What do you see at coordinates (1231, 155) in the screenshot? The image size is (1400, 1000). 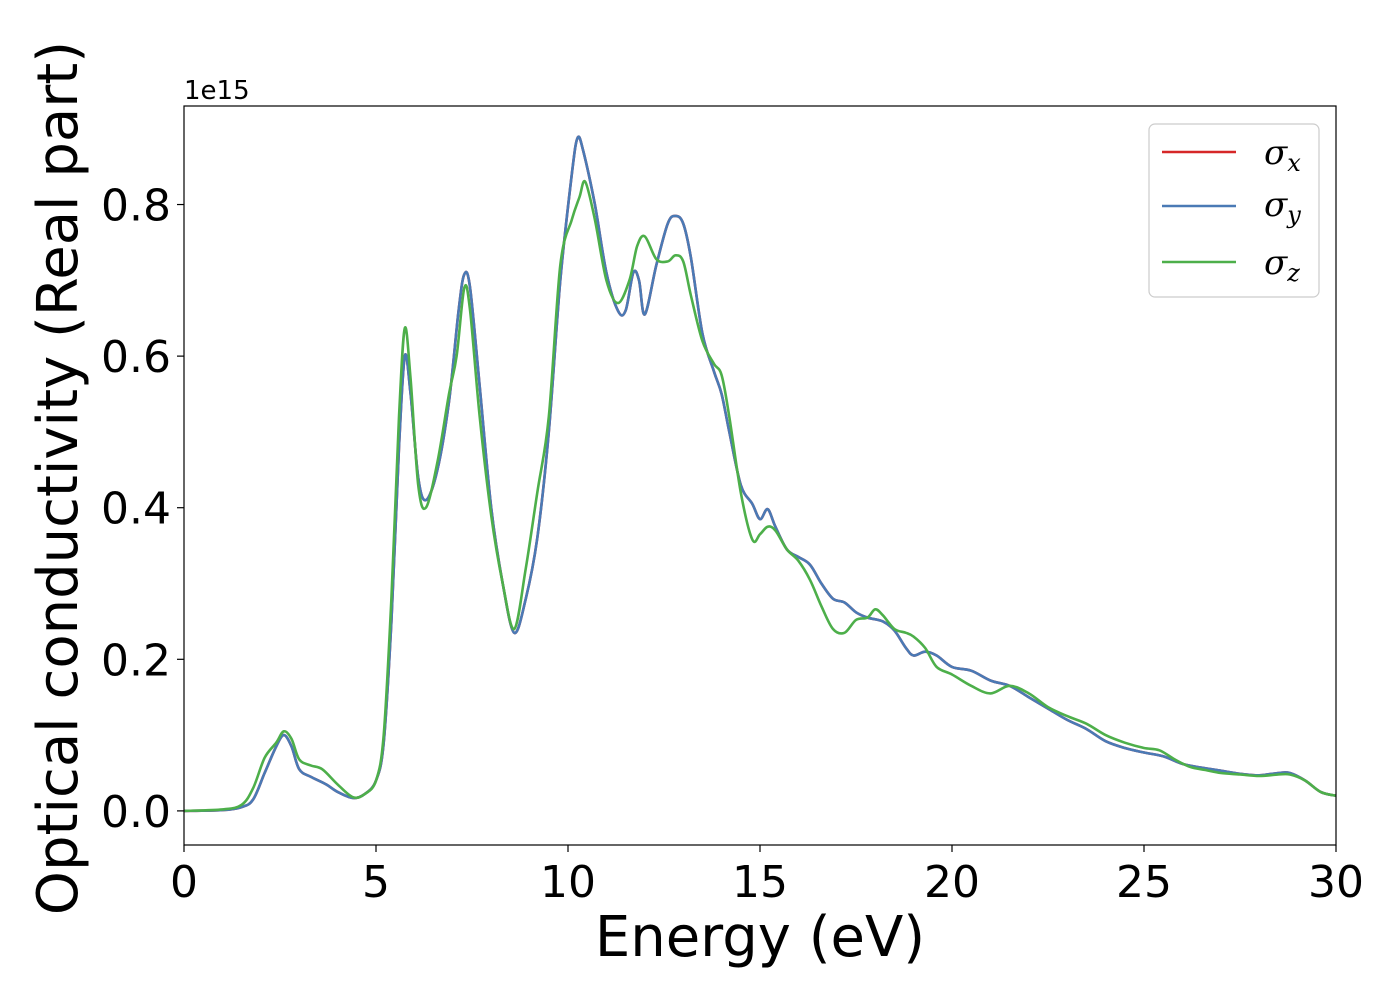 I see `legend-entry-x: σx` at bounding box center [1231, 155].